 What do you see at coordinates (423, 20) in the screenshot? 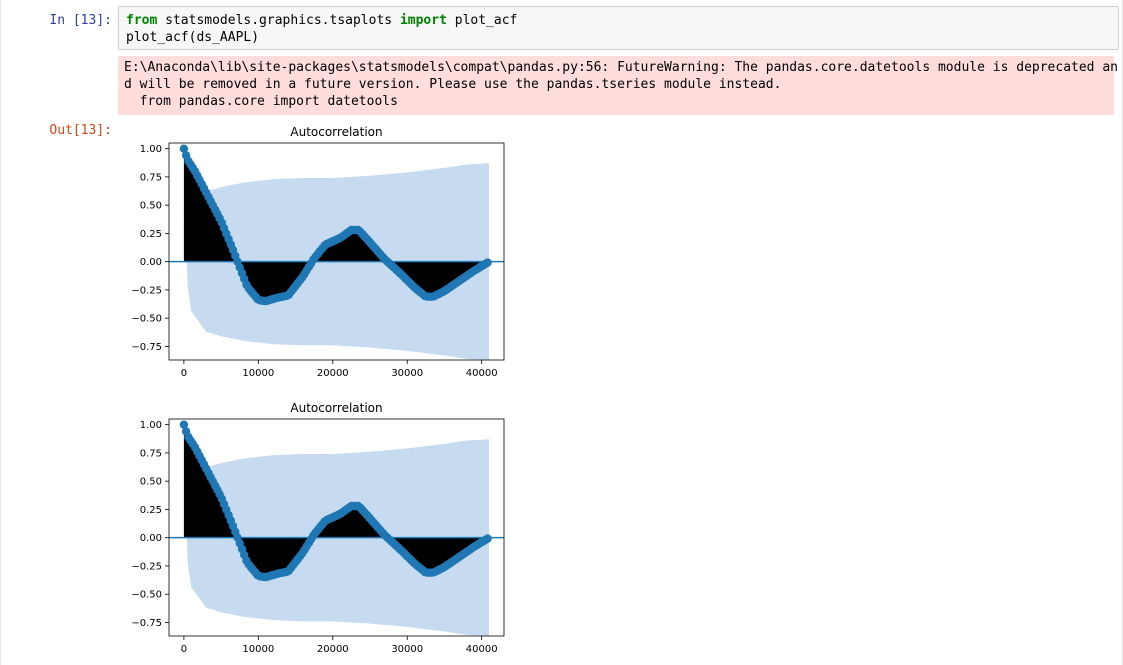
I see `code-keyword-import: import` at bounding box center [423, 20].